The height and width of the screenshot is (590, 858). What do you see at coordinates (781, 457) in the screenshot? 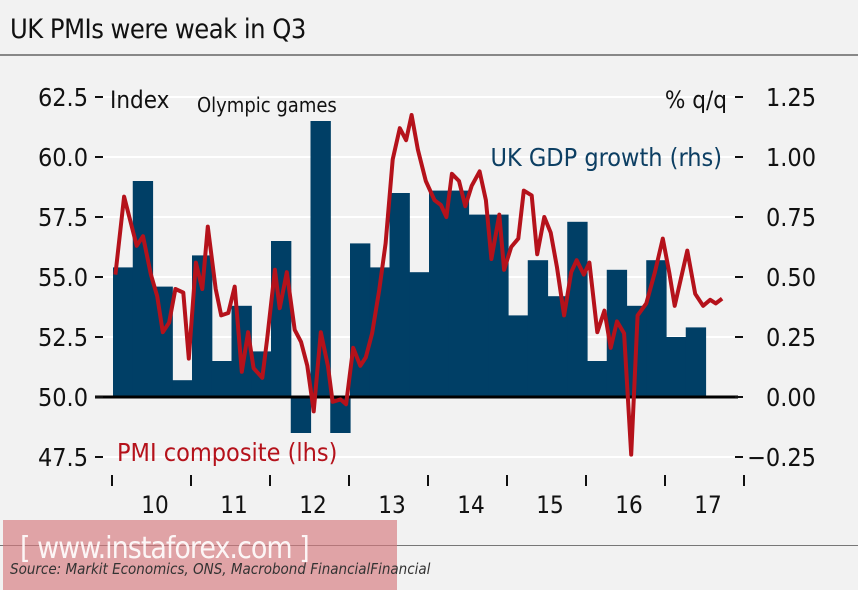
I see `right-tick-label: −0.25` at bounding box center [781, 457].